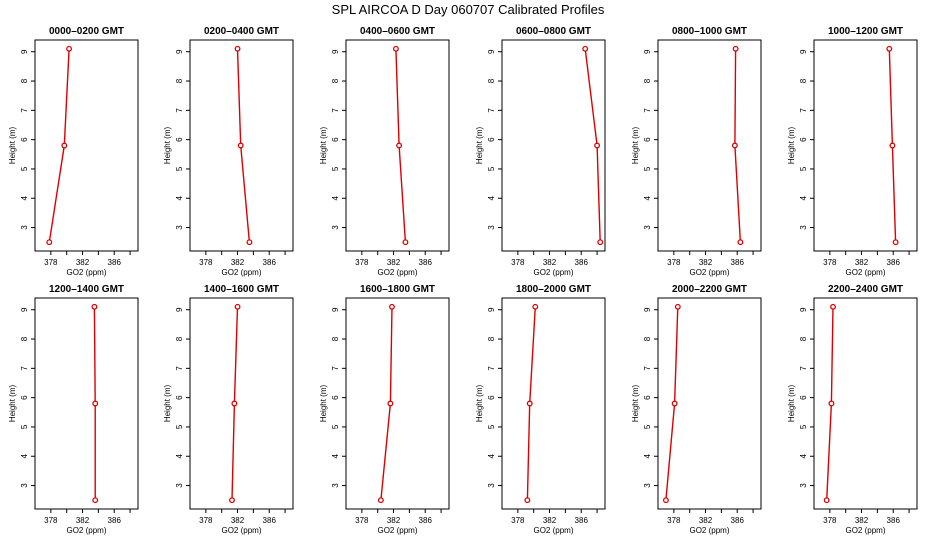 This screenshot has width=936, height=540. What do you see at coordinates (241, 31) in the screenshot?
I see `panel-title: 0200–0400 GMT` at bounding box center [241, 31].